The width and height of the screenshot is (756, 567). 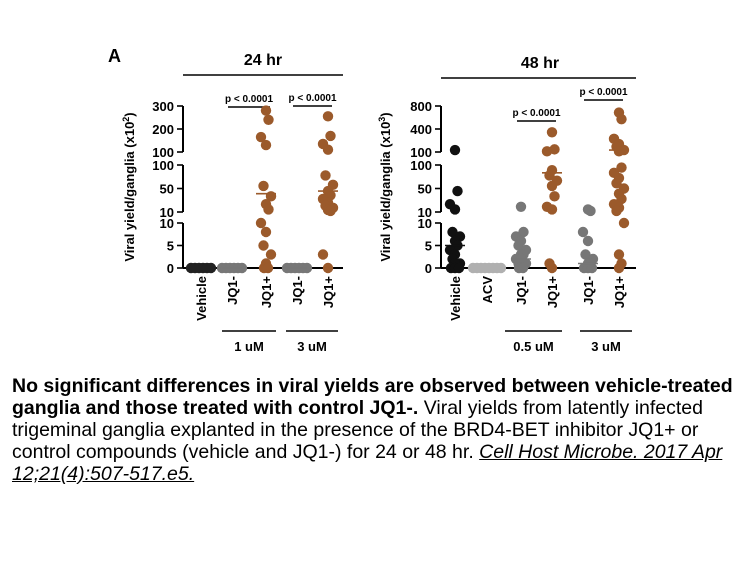 I want to click on dose-label: 0.5 uM, so click(x=533, y=346).